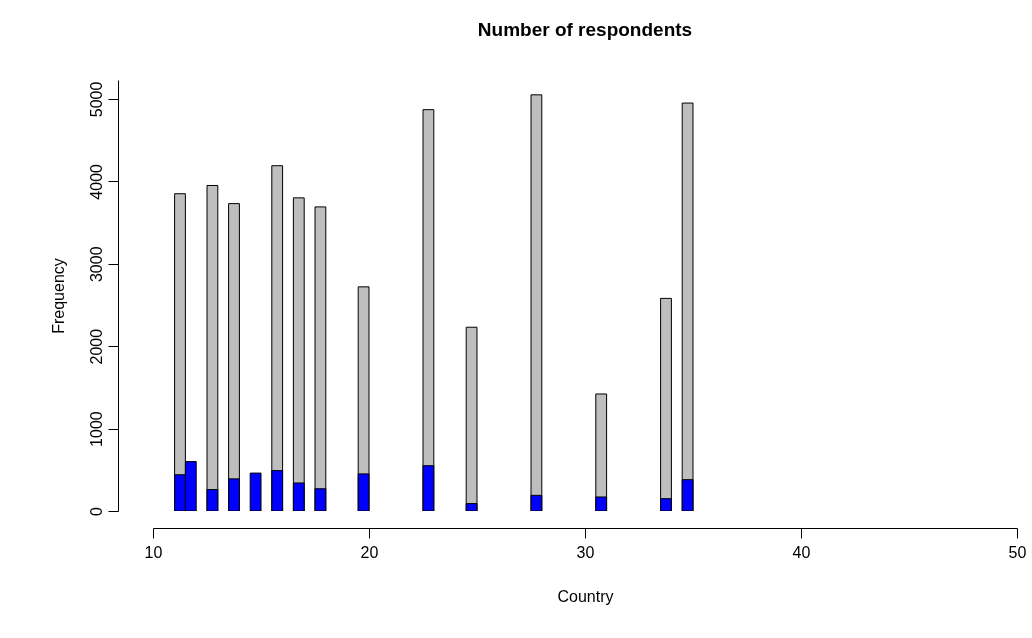 This screenshot has height=638, width=1032. Describe the element at coordinates (96, 346) in the screenshot. I see `y-tick-label: 2000` at that location.